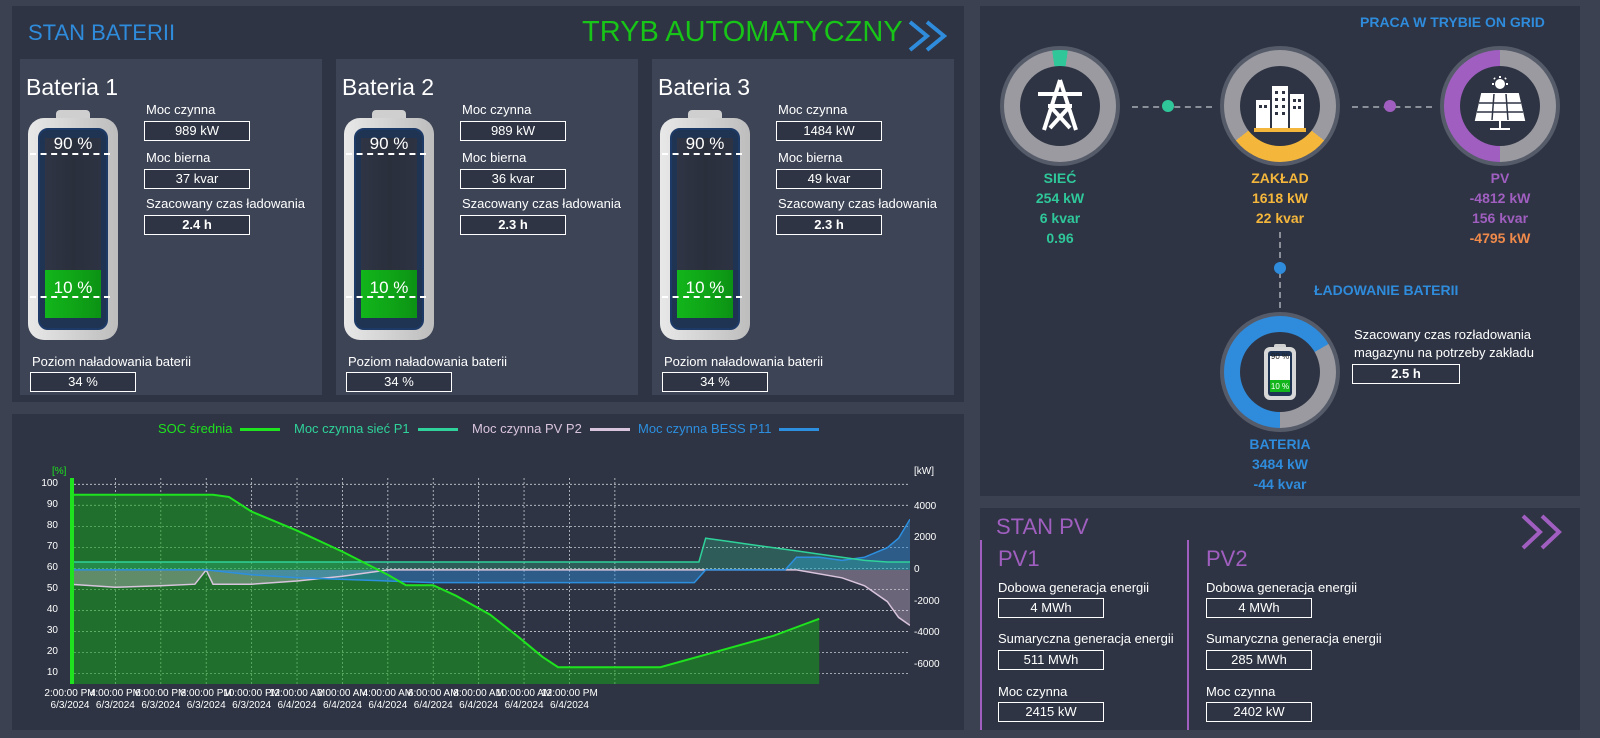 The image size is (1600, 738). I want to click on total-generation-value: 285 MWh, so click(1259, 660).